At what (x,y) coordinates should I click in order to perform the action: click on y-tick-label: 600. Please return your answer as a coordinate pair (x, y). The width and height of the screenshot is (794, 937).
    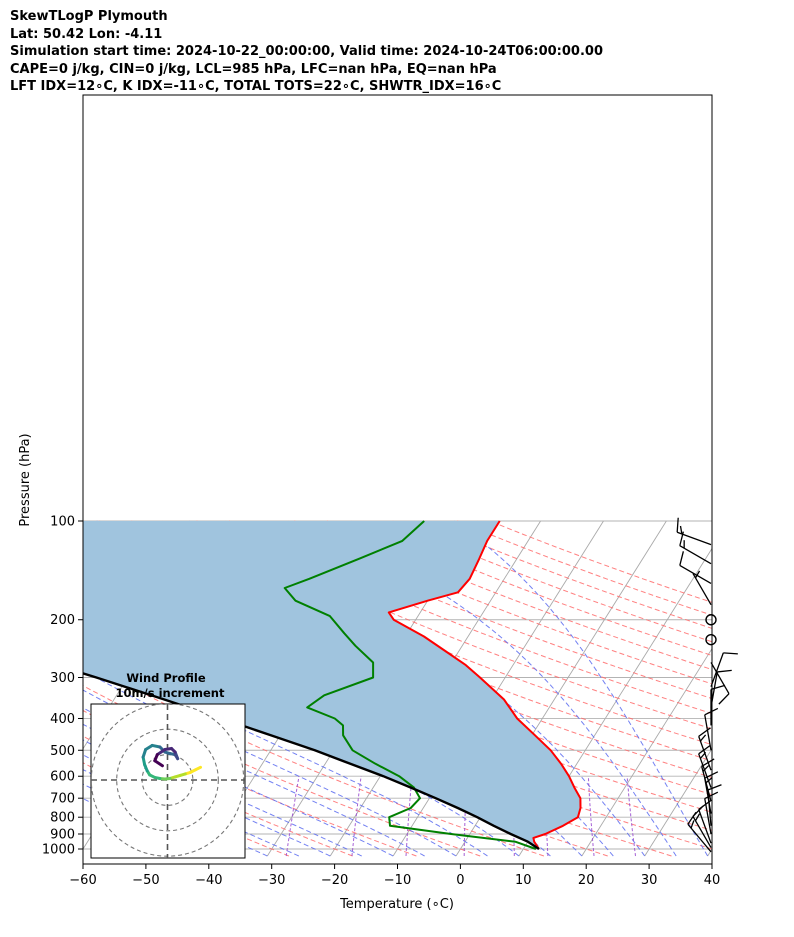
    Looking at the image, I should click on (62, 777).